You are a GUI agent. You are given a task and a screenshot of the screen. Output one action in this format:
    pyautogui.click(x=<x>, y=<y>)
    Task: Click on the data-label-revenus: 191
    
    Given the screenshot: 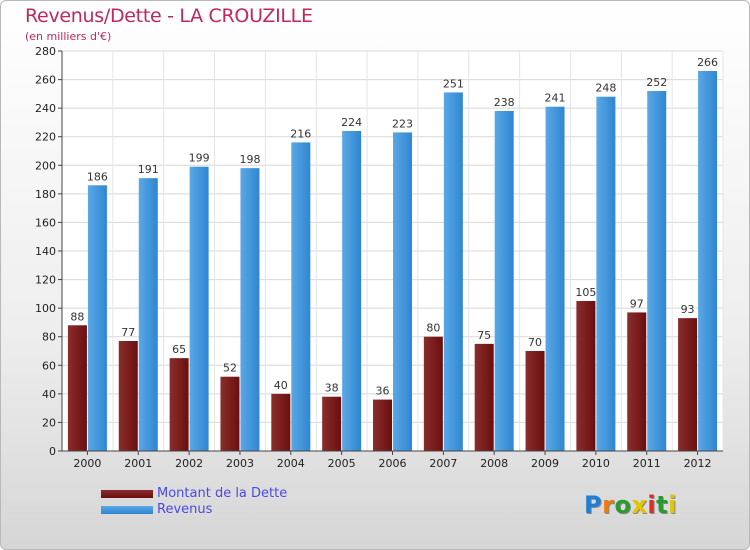 What is the action you would take?
    pyautogui.click(x=148, y=169)
    